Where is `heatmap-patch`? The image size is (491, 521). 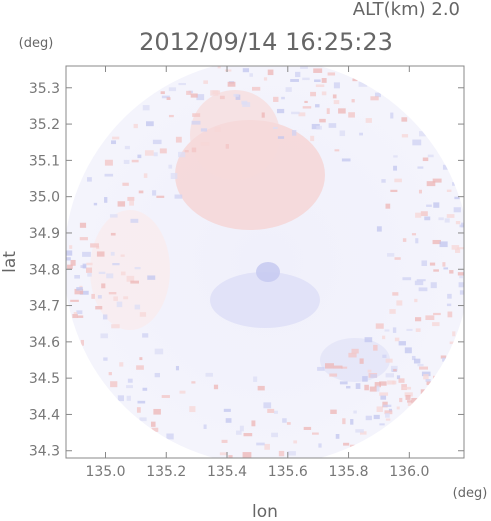
heatmap-patch is located at coordinates (265, 300).